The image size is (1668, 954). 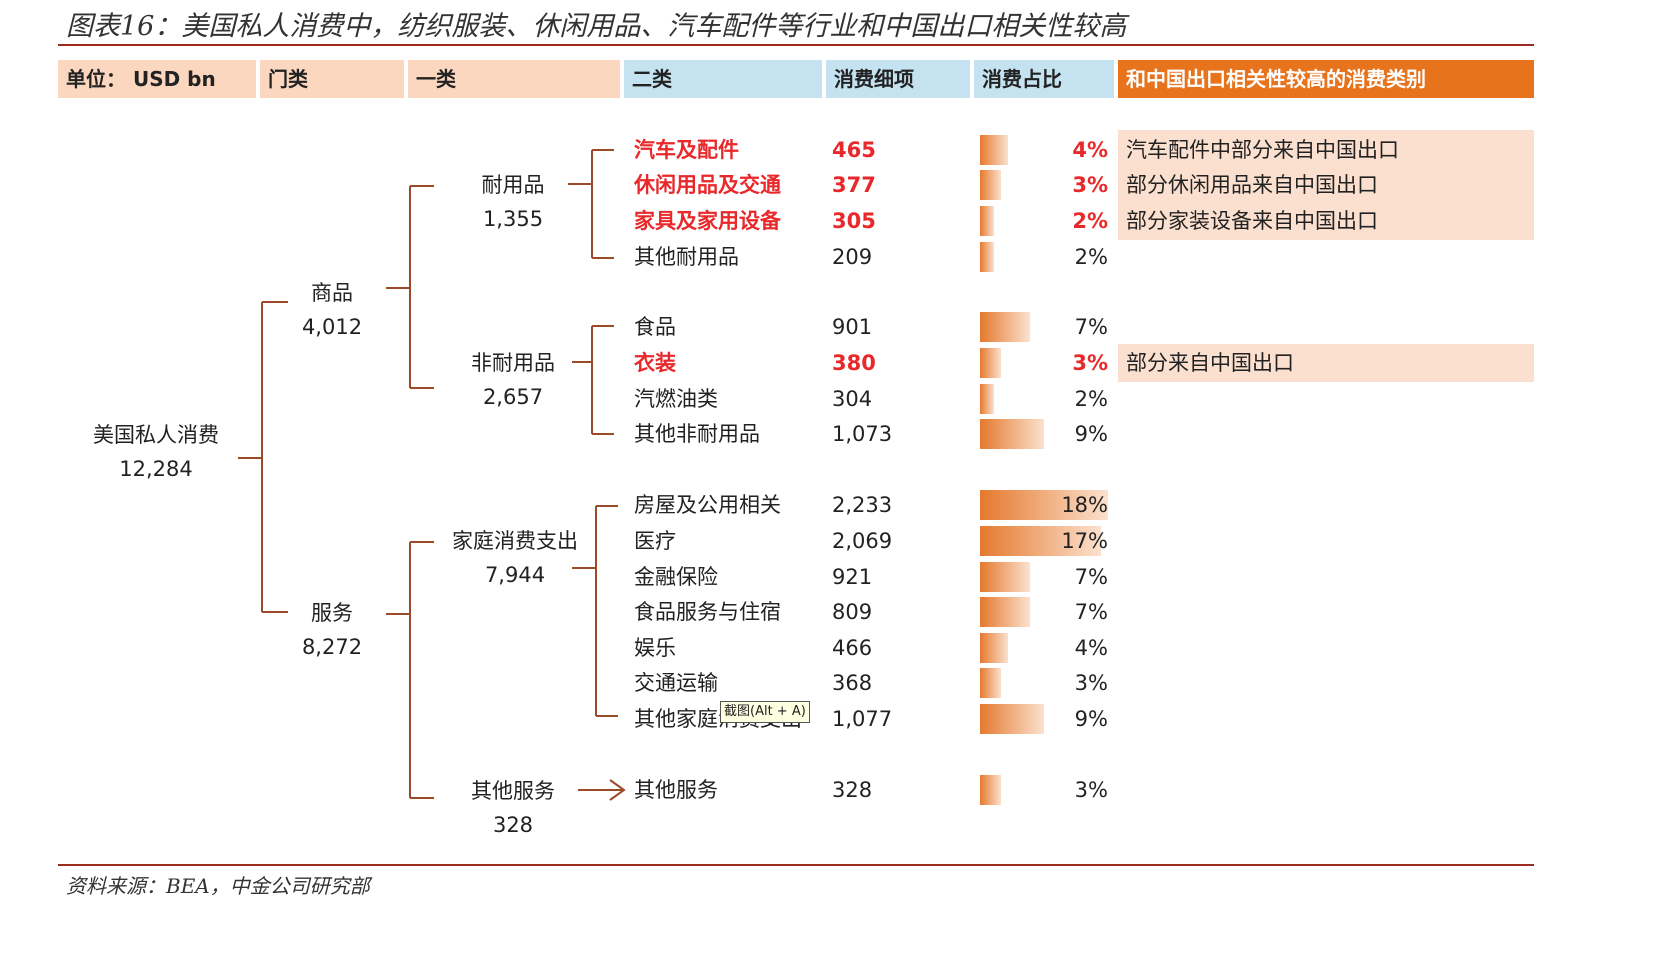 I want to click on highlight-band-durables, so click(x=1326, y=185).